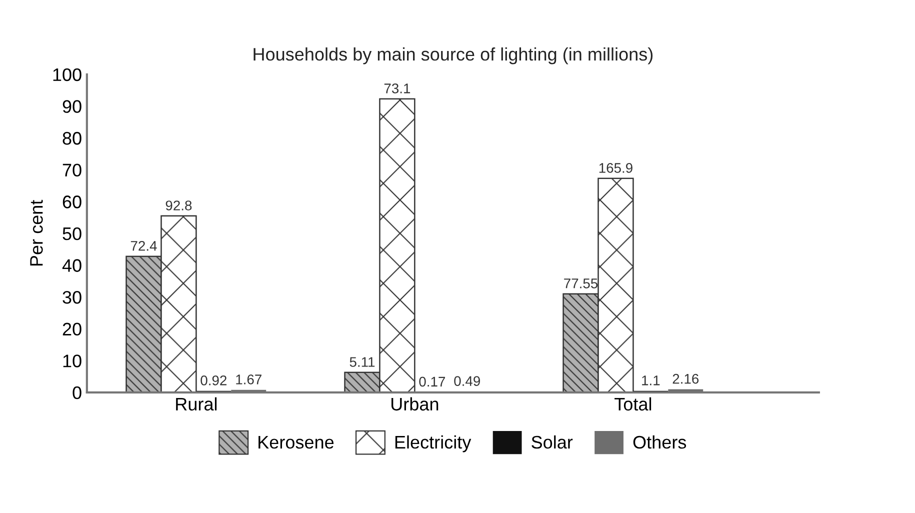  Describe the element at coordinates (249, 379) in the screenshot. I see `annotation: 1.67` at that location.